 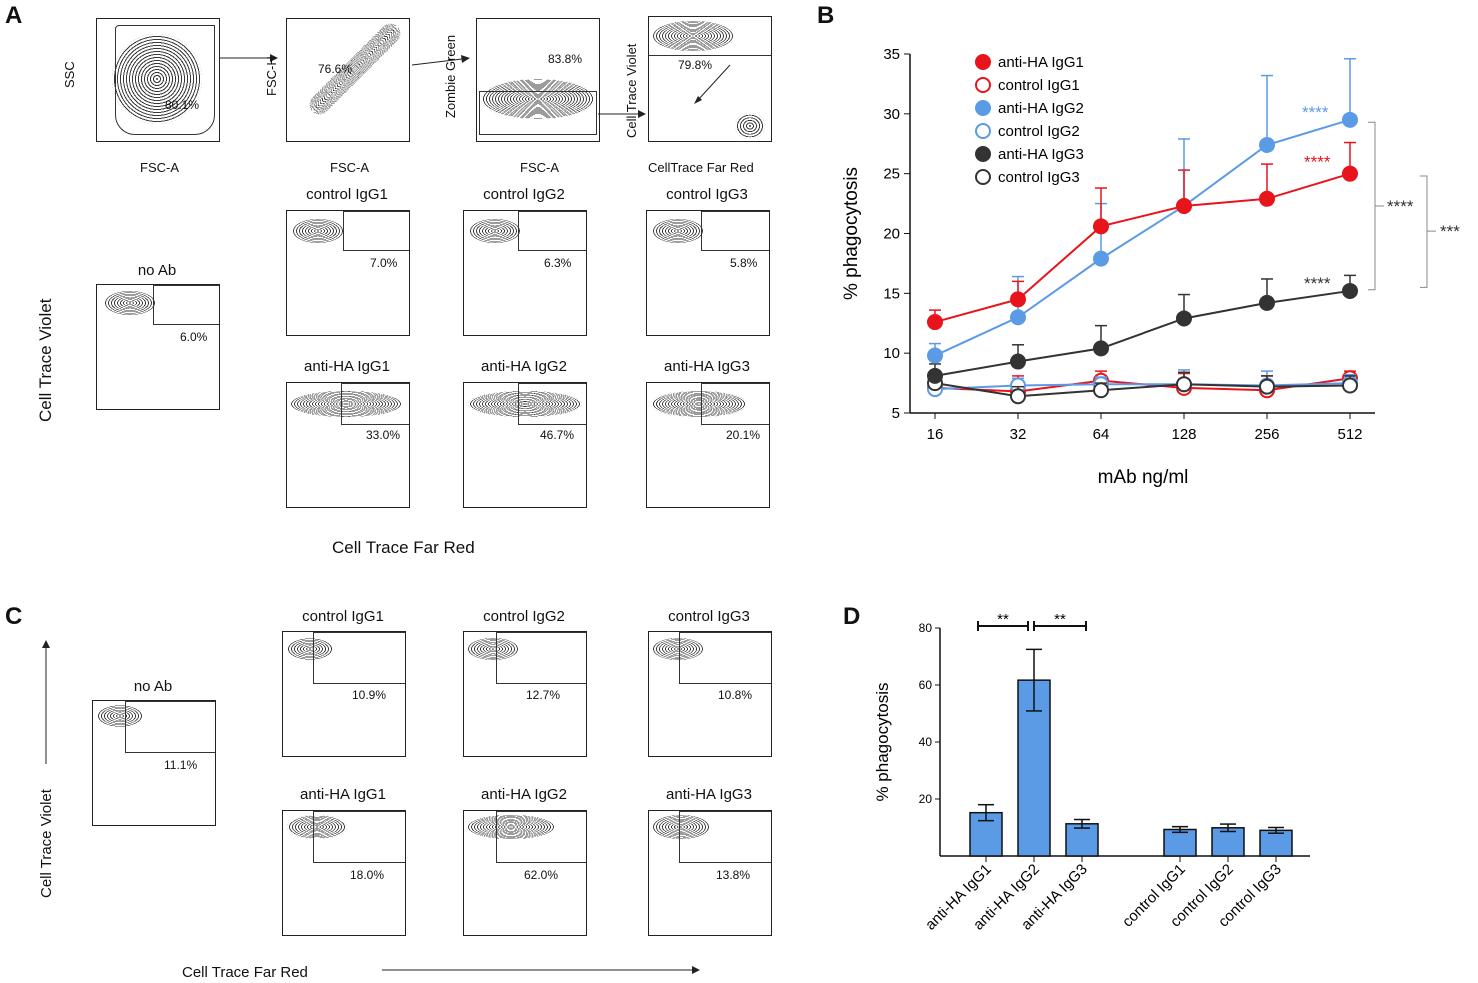 What do you see at coordinates (735, 695) in the screenshot?
I see `plot-pct: 10.8%` at bounding box center [735, 695].